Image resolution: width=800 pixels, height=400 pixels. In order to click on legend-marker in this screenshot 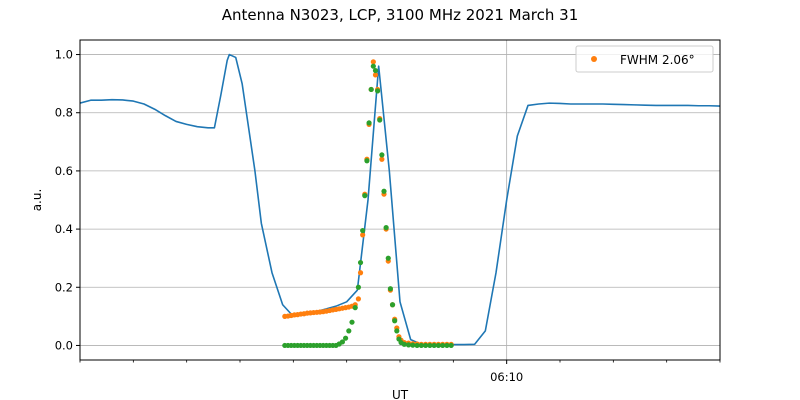, I will do `click(594, 59)`.